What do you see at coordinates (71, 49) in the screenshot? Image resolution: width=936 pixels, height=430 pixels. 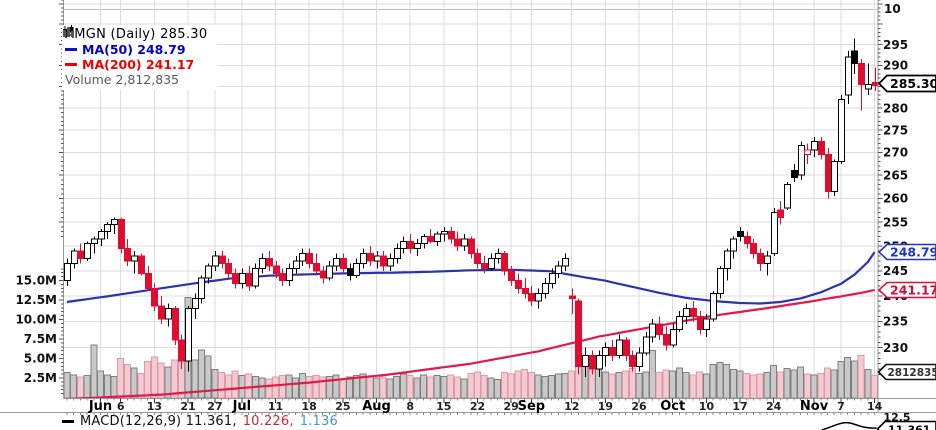 I see `ma50-dash-icon` at bounding box center [71, 49].